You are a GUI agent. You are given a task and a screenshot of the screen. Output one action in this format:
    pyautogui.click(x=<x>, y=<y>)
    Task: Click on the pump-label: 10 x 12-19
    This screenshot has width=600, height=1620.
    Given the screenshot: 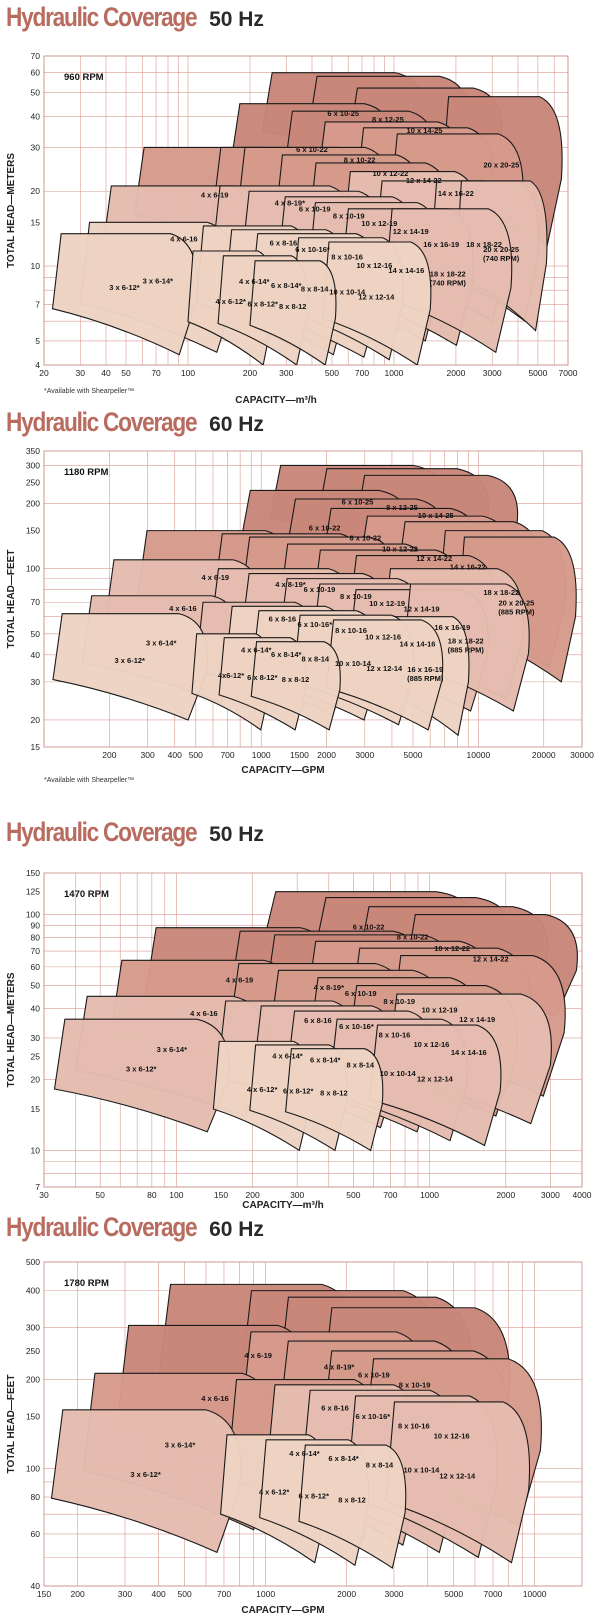 What is the action you would take?
    pyautogui.click(x=387, y=603)
    